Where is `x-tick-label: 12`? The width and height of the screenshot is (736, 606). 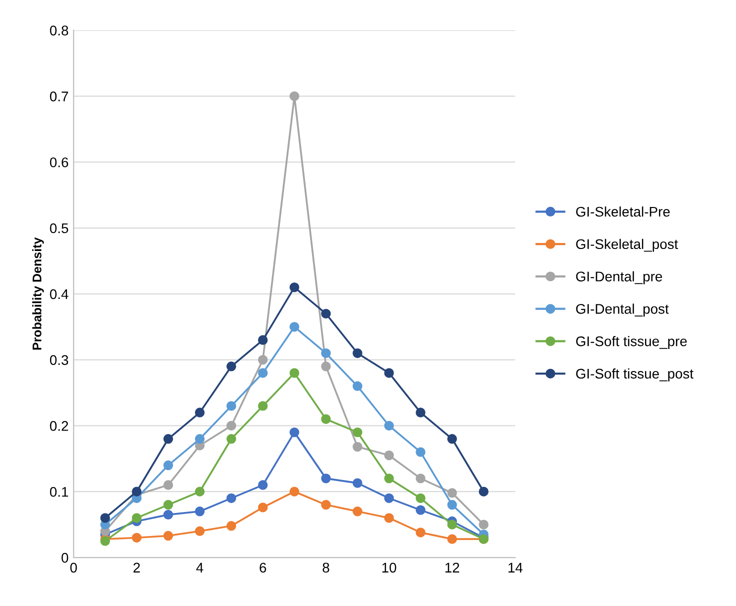
x-tick-label: 12 is located at coordinates (452, 567).